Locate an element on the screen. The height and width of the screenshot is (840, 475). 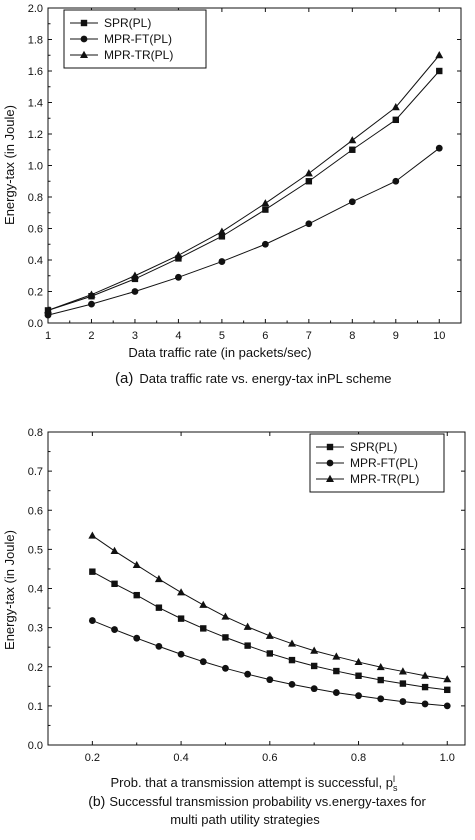
x-tick-label: 1.0 is located at coordinates (447, 758).